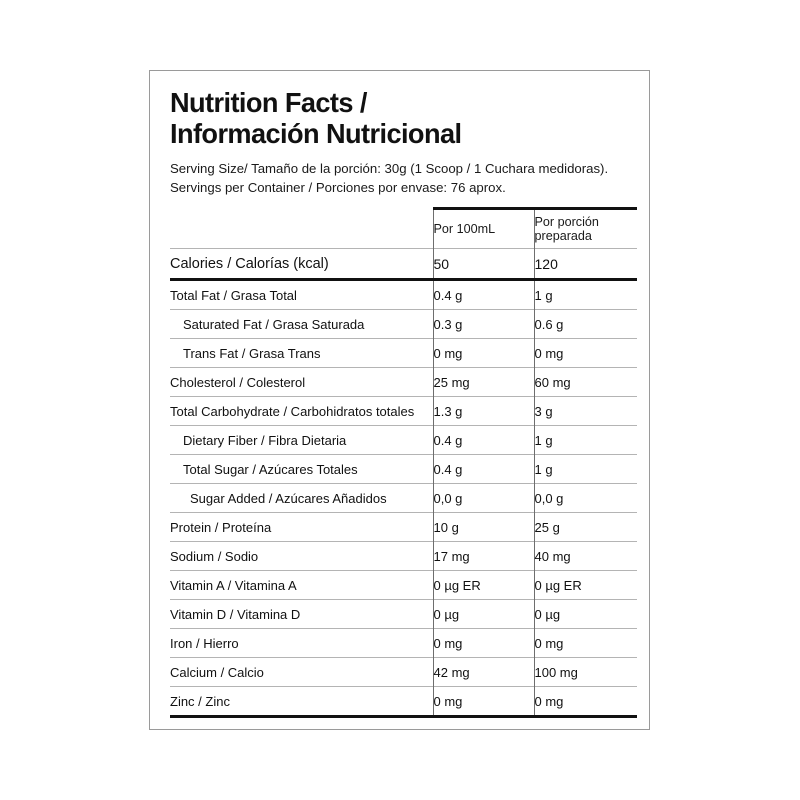  Describe the element at coordinates (585, 498) in the screenshot. I see `nutrient-value-per-prepared-serving: 0,0 g` at that location.